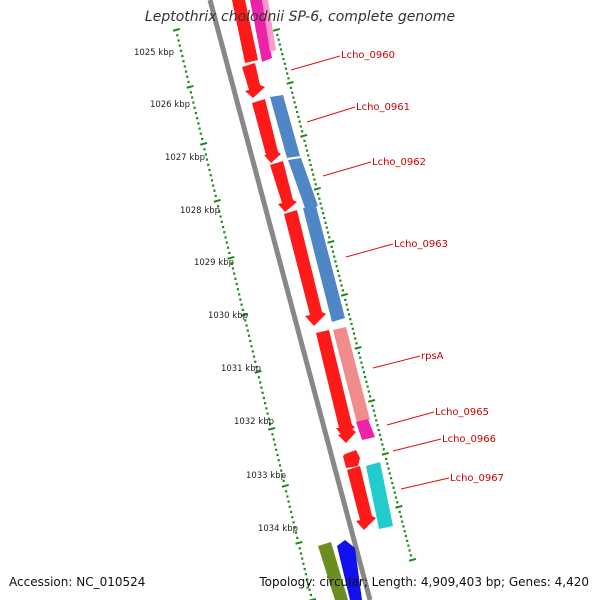 The image size is (600, 600). Describe the element at coordinates (228, 316) in the screenshot. I see `scale-label: 1030 kbp` at that location.